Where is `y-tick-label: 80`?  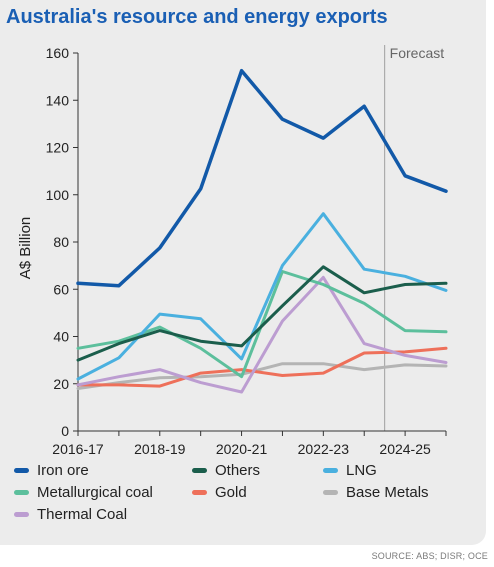
y-tick-label: 80 is located at coordinates (61, 242).